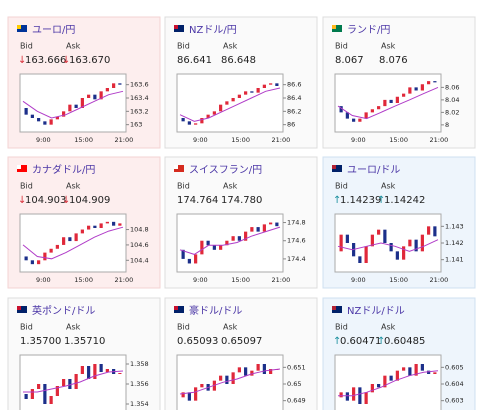  I want to click on y-tick-label: 8, so click(447, 125).